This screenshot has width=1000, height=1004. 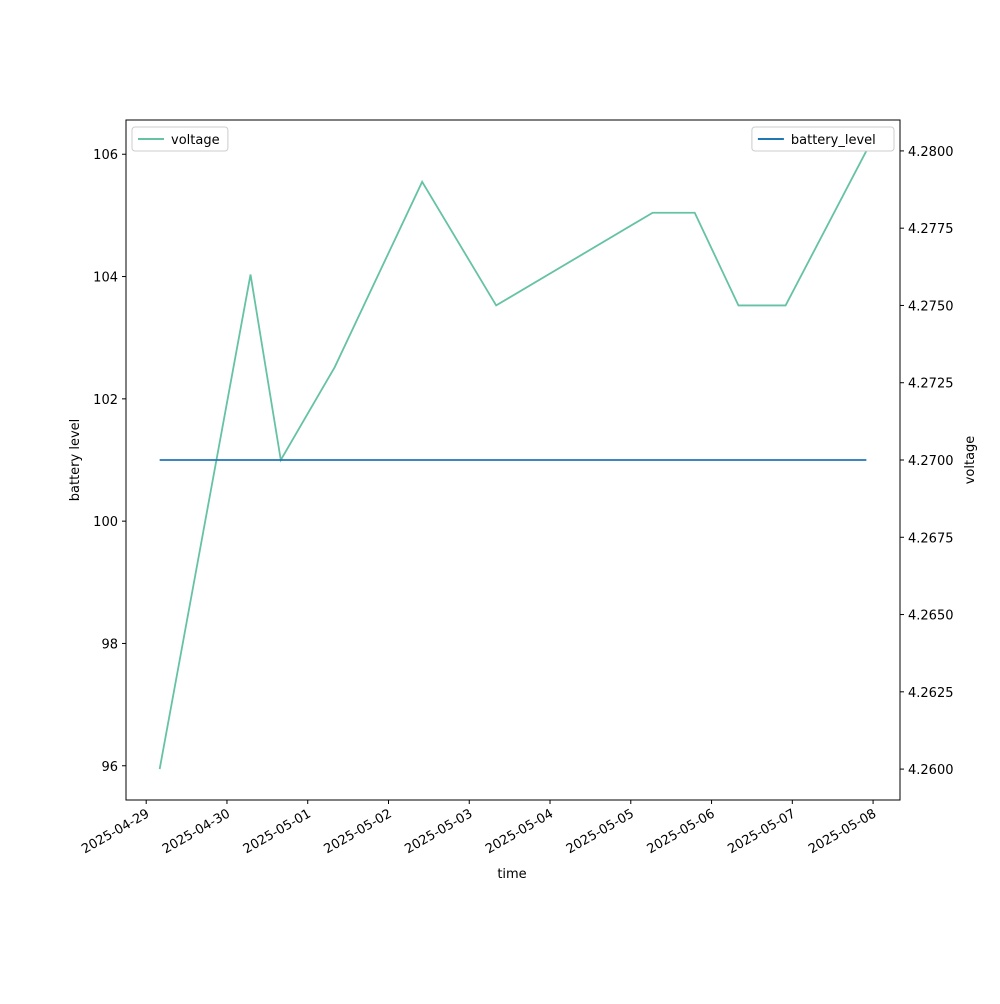 I want to click on x-tick-label: 2025-05-03, so click(x=438, y=831).